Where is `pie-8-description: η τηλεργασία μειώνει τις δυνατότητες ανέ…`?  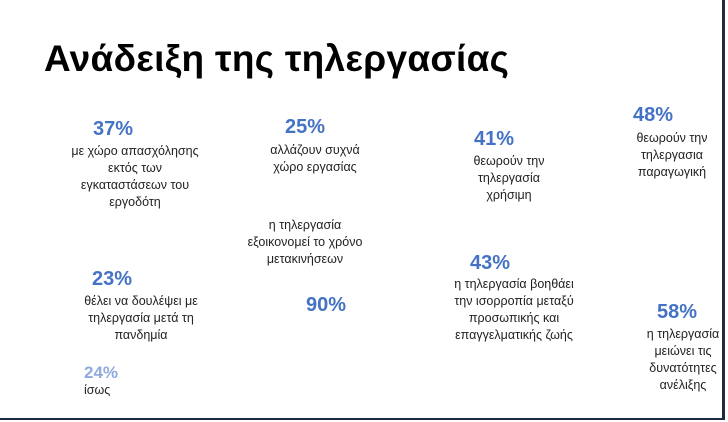
pie-8-description: η τηλεργασία μειώνει τις δυνατότητες ανέ… is located at coordinates (683, 359).